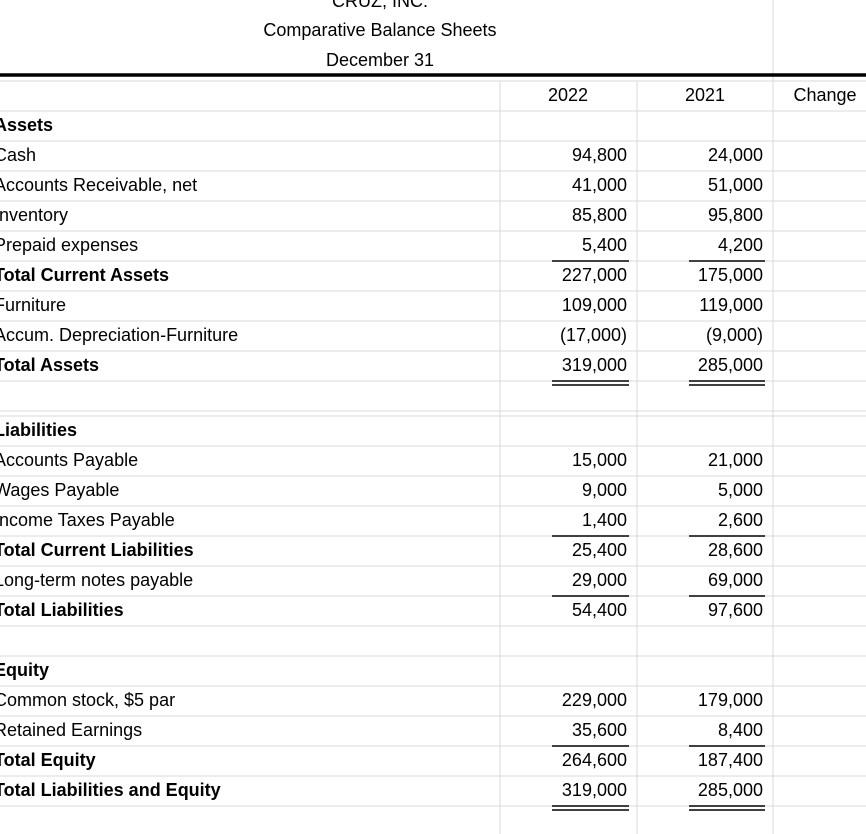 The height and width of the screenshot is (834, 866). I want to click on column-header: 2022, so click(568, 95).